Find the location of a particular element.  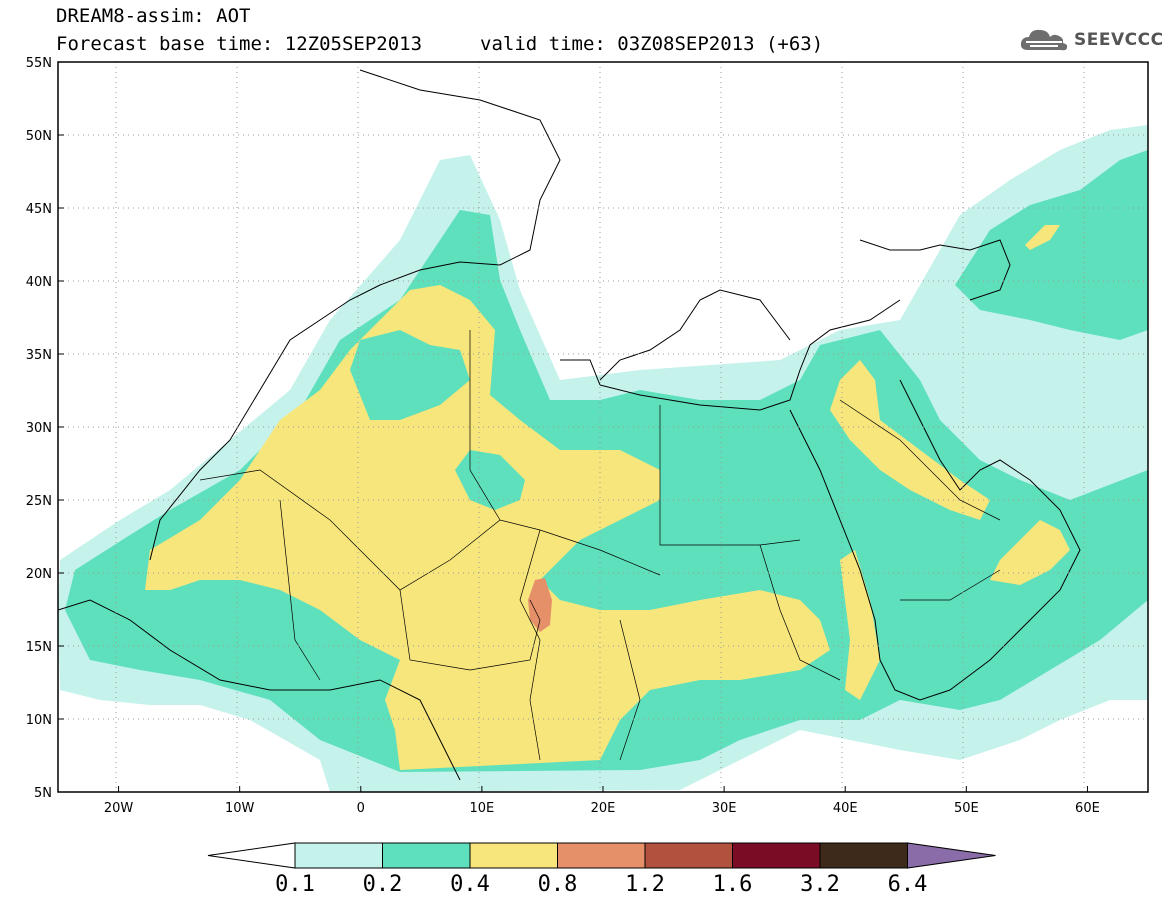

lat-tick-label: 5N is located at coordinates (43, 793).